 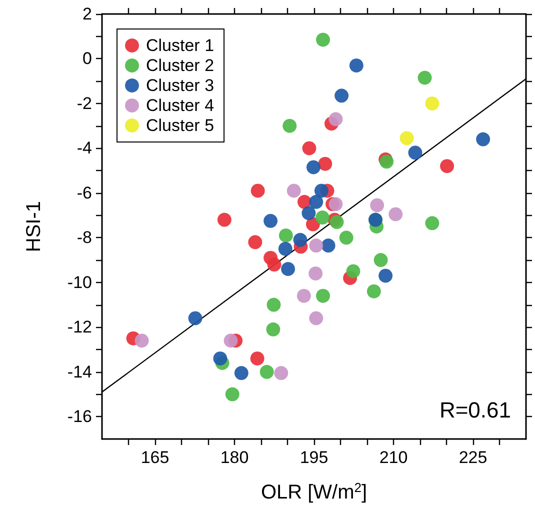 I want to click on y-tick-label: -16, so click(x=79, y=416).